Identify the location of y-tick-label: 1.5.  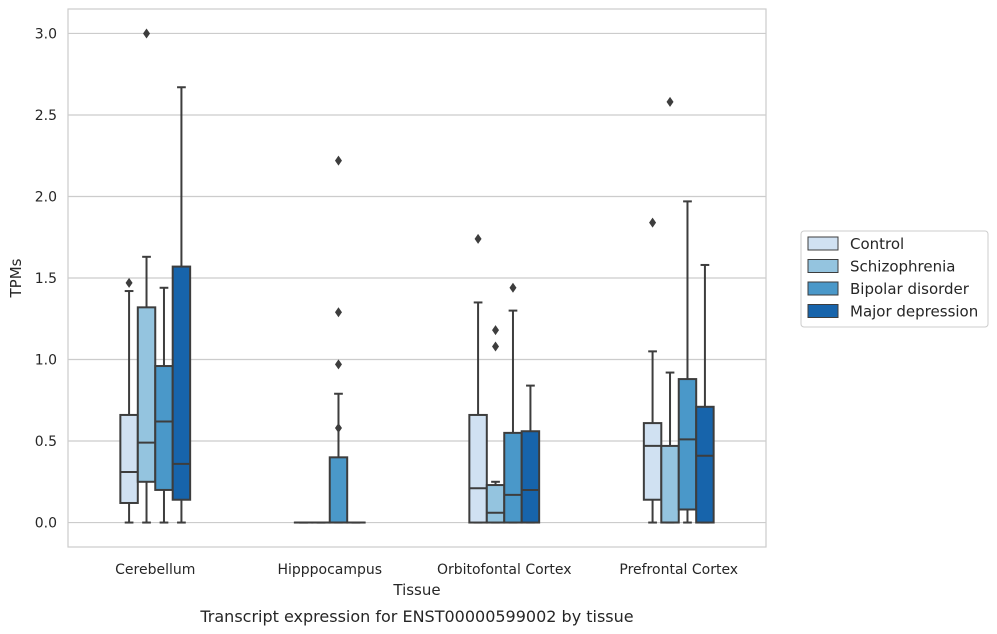
(46, 279).